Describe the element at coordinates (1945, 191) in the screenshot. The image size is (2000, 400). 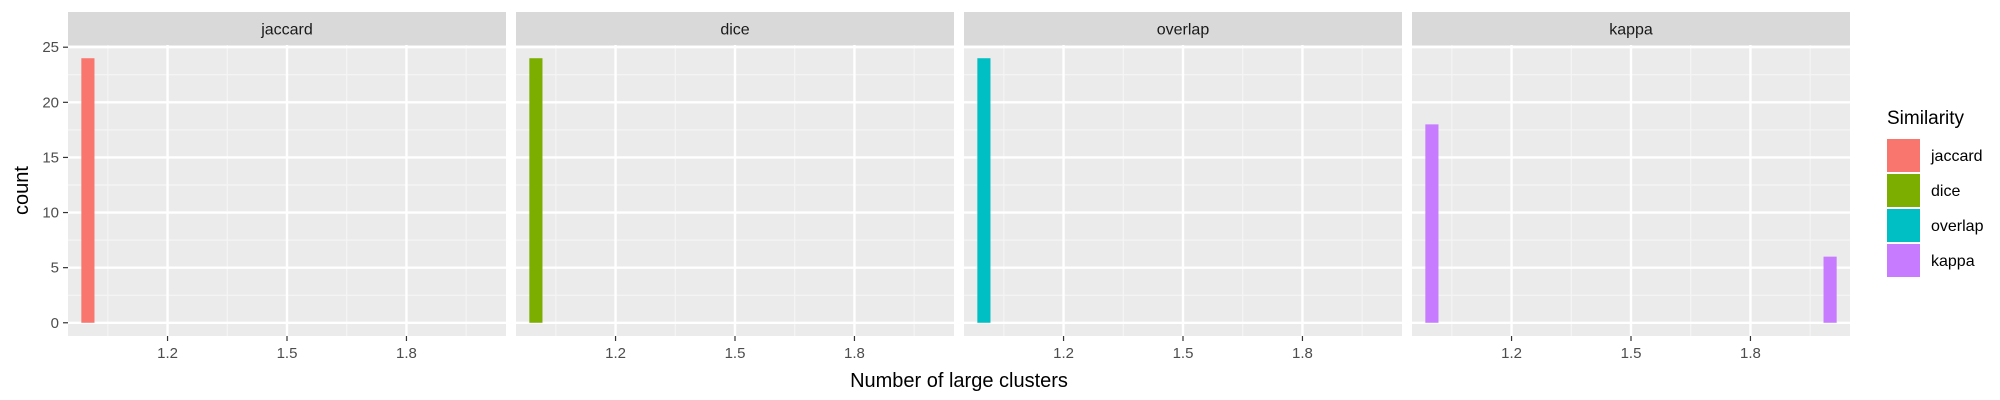
I see `legend-label-dice: dice` at that location.